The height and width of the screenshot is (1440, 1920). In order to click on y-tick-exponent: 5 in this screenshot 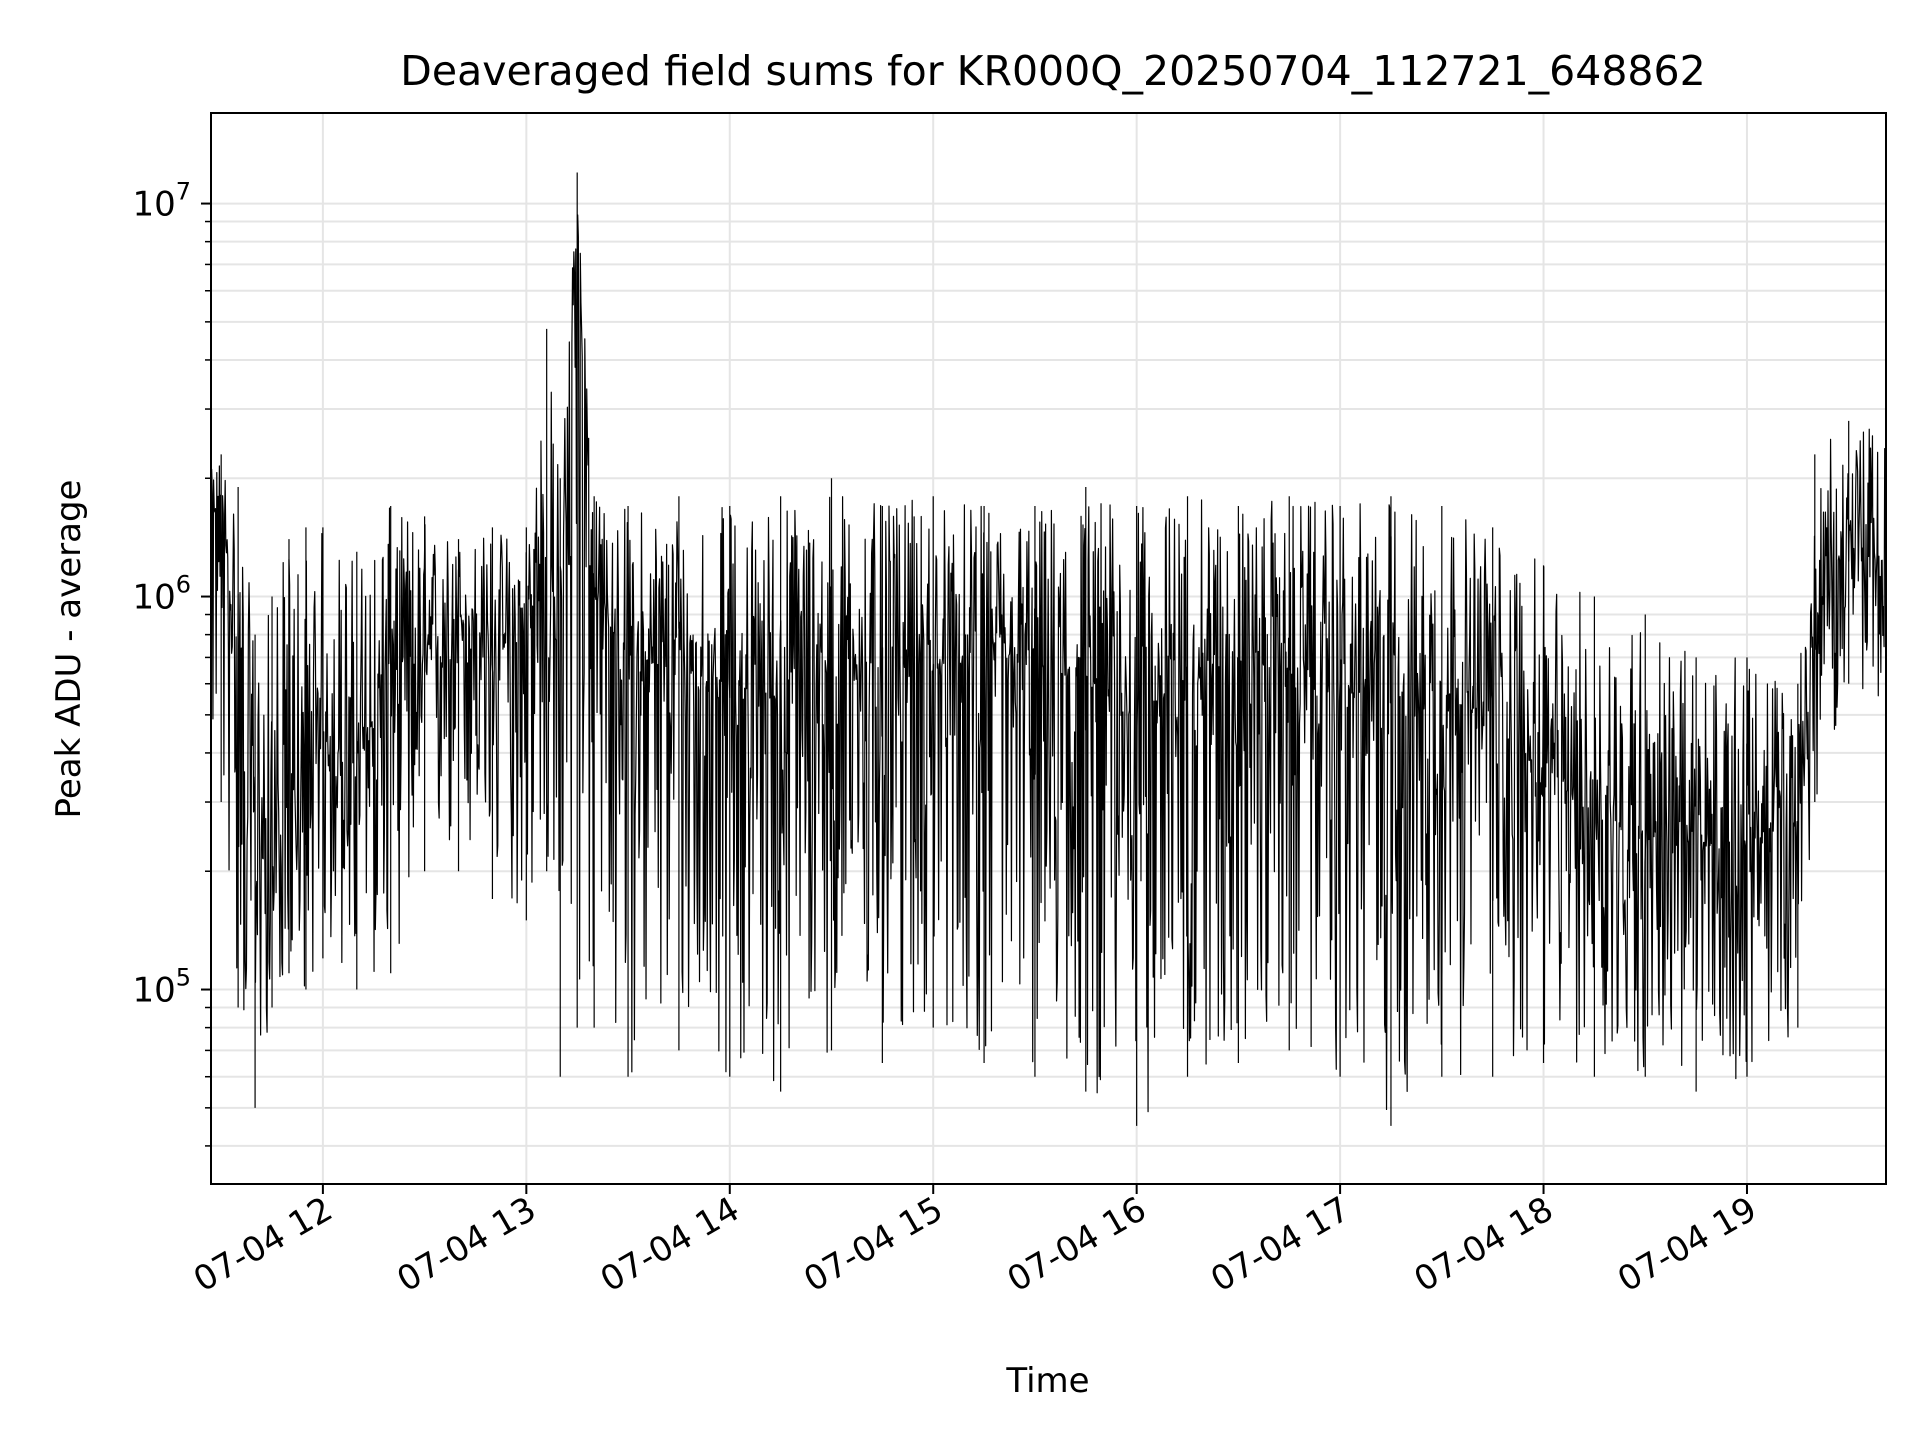, I will do `click(183, 978)`.